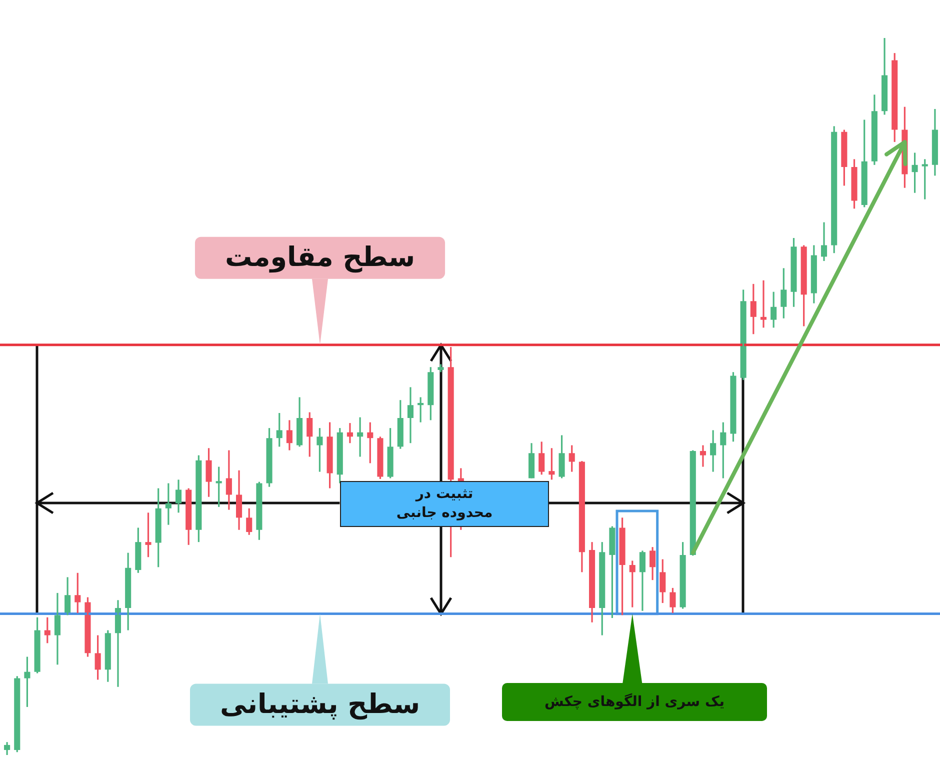  What do you see at coordinates (320, 704) in the screenshot?
I see `ref-line-label: سطح پشتیبانی` at bounding box center [320, 704].